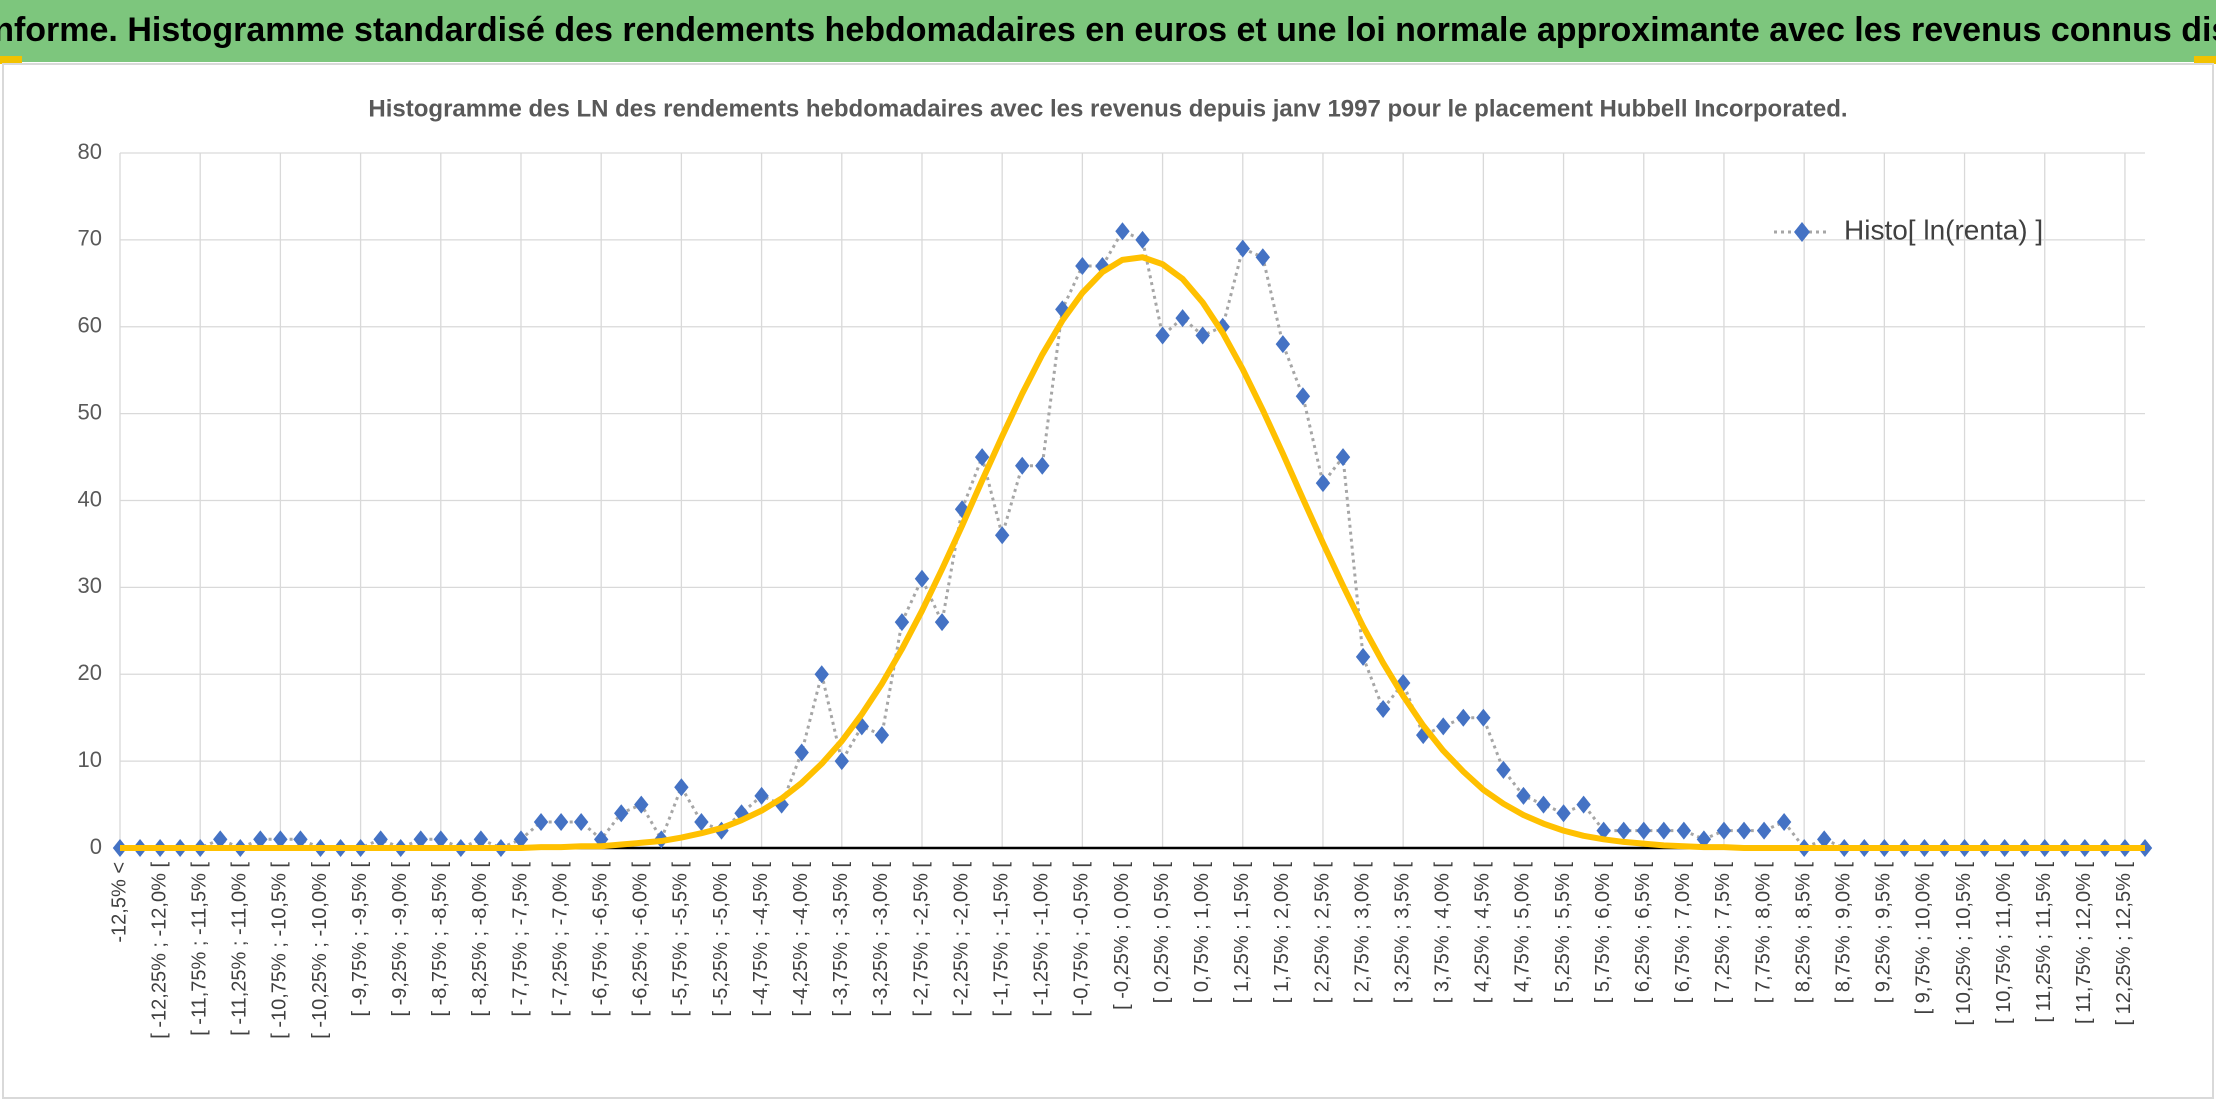 This screenshot has width=2216, height=1107. I want to click on x-tick-label: [ 0,25% ; 0,5% [, so click(1162, 933).